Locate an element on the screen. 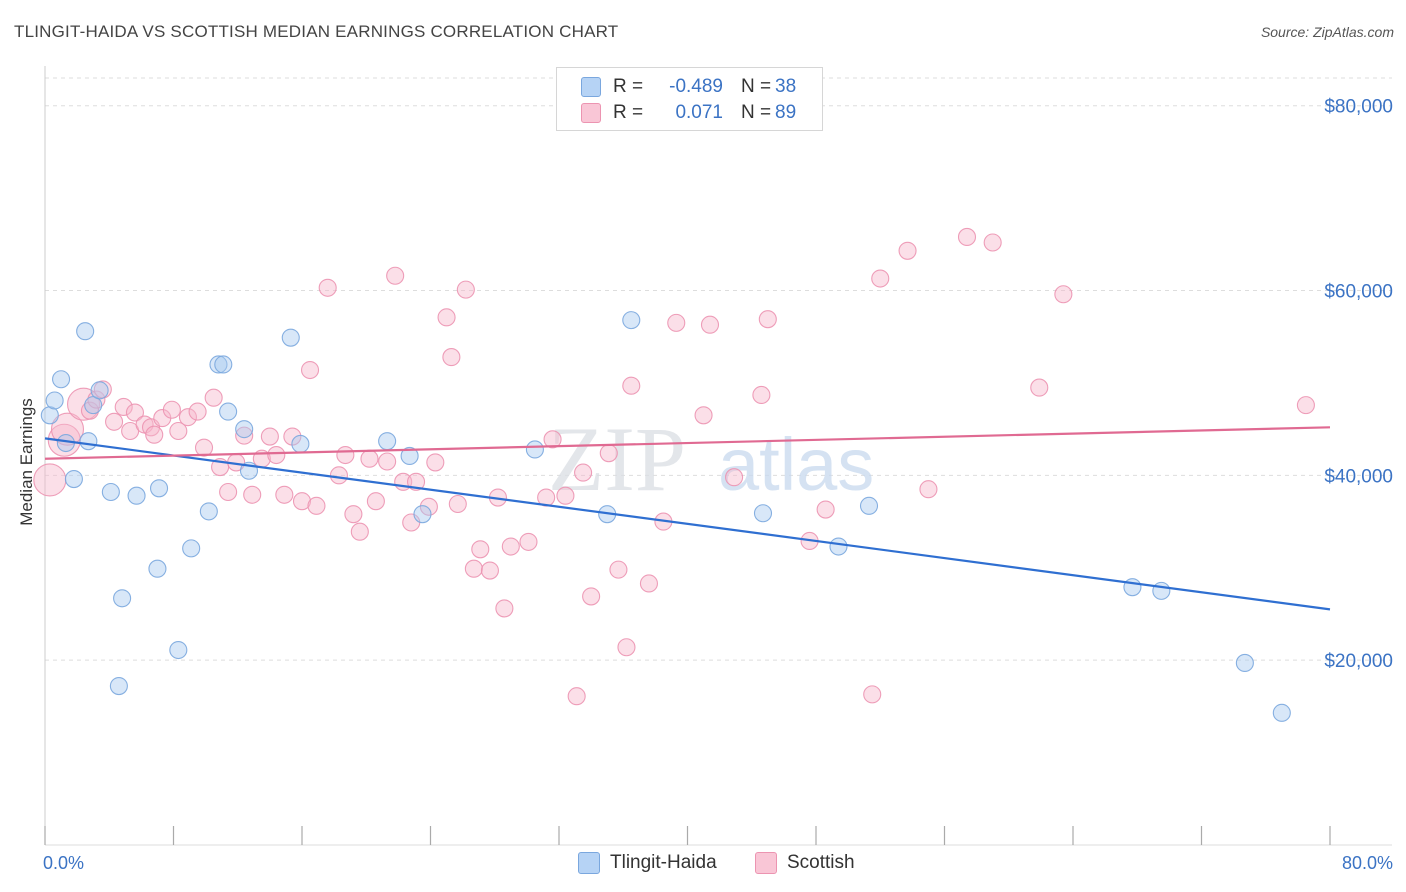 This screenshot has width=1406, height=892. bottom-legend-tlingit-haida: Tlingit-Haida is located at coordinates (647, 863).